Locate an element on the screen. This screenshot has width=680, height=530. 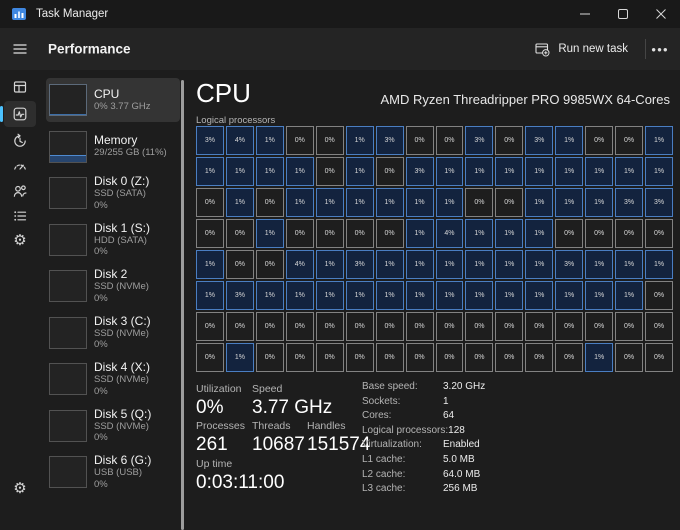
cpu-cell-r1c1: 3% is located at coordinates (210, 140).